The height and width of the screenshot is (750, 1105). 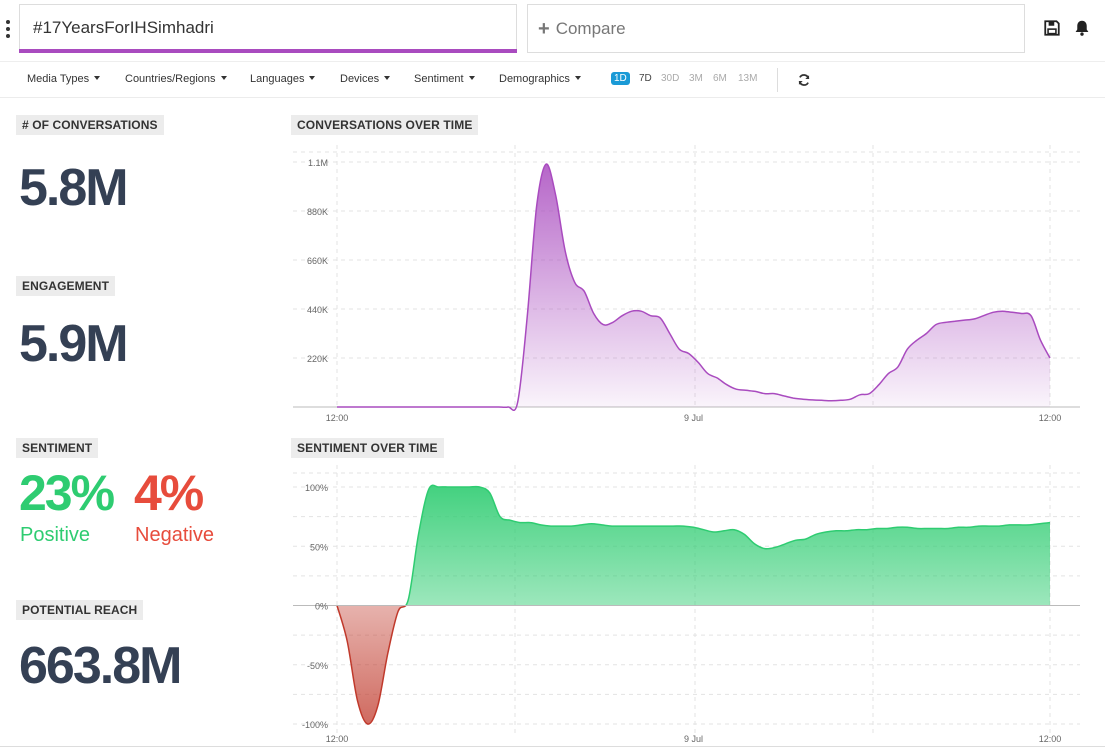 What do you see at coordinates (66, 286) in the screenshot?
I see `engagement-label: ENGAGEMENT` at bounding box center [66, 286].